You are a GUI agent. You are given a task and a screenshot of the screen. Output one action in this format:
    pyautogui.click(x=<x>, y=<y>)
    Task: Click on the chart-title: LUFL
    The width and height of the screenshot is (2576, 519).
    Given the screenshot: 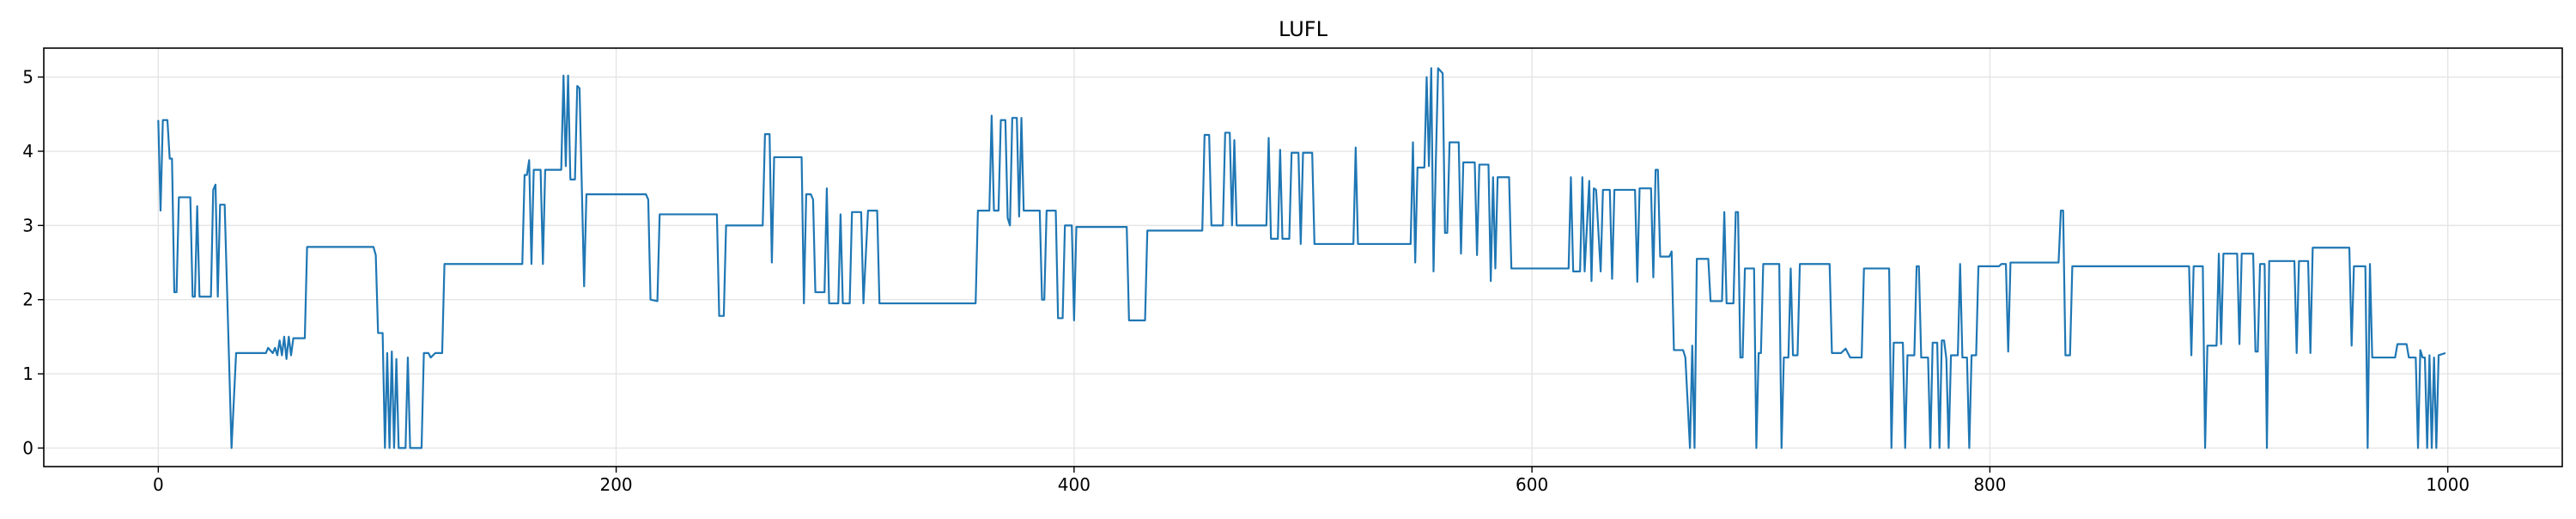 What is the action you would take?
    pyautogui.click(x=1303, y=29)
    